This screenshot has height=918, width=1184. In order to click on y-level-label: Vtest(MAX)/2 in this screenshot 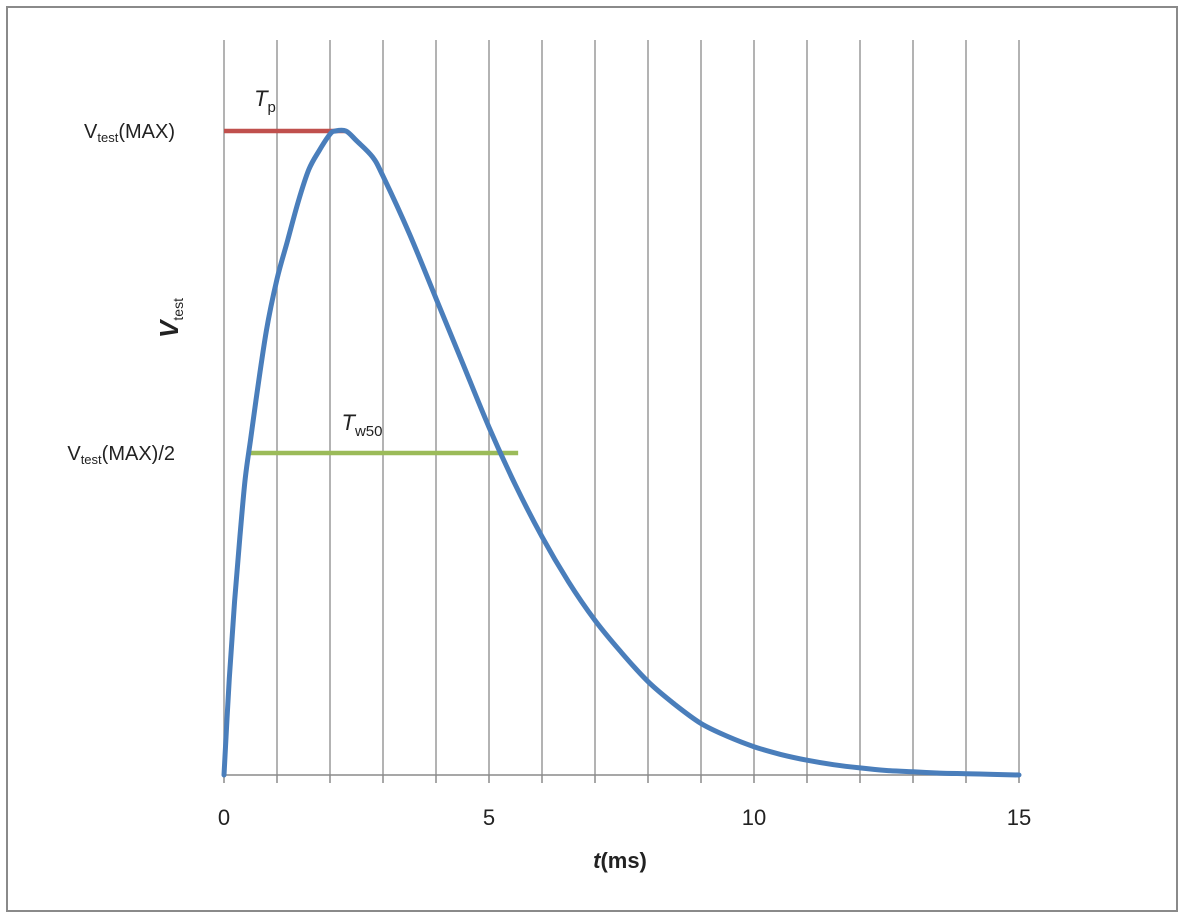, I will do `click(121, 455)`.